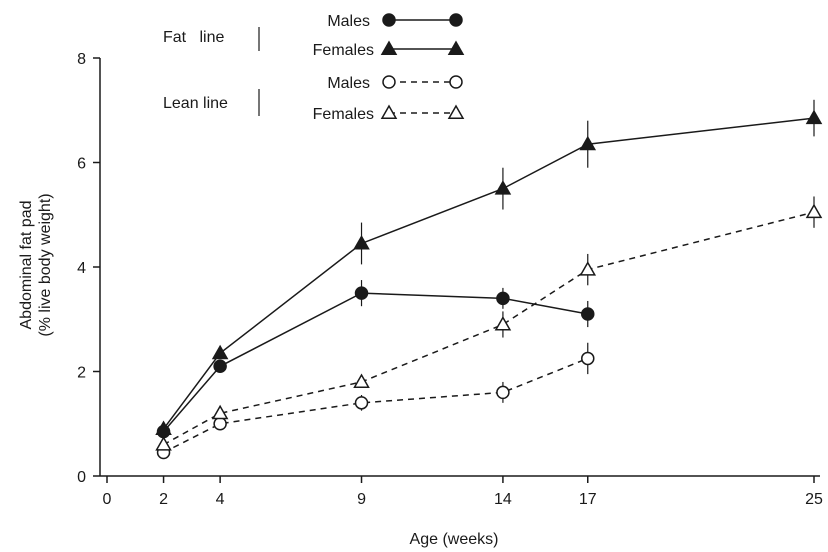  Describe the element at coordinates (376, 405) in the screenshot. I see `series-line-lean-line-males` at that location.